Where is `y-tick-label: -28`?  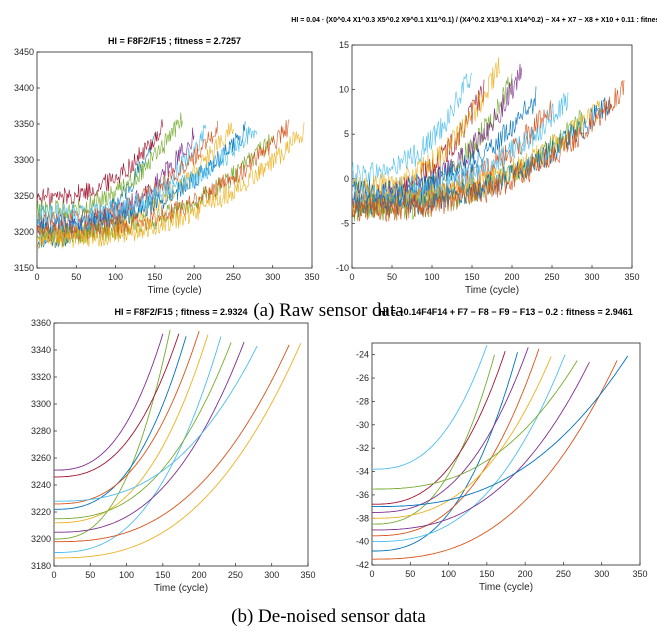
y-tick-label: -28 is located at coordinates (362, 401).